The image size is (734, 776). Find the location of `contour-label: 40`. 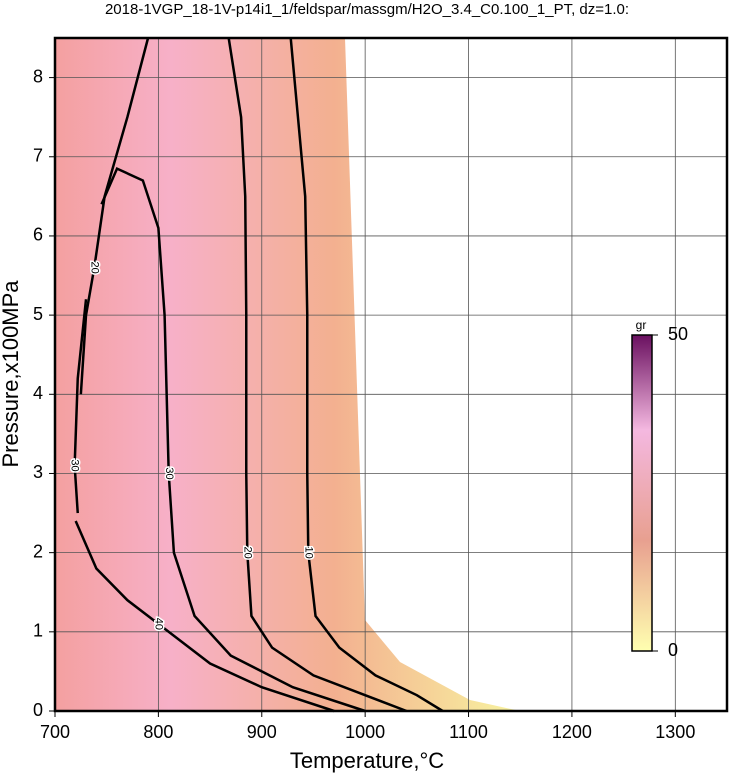

contour-label: 40 is located at coordinates (158, 624).